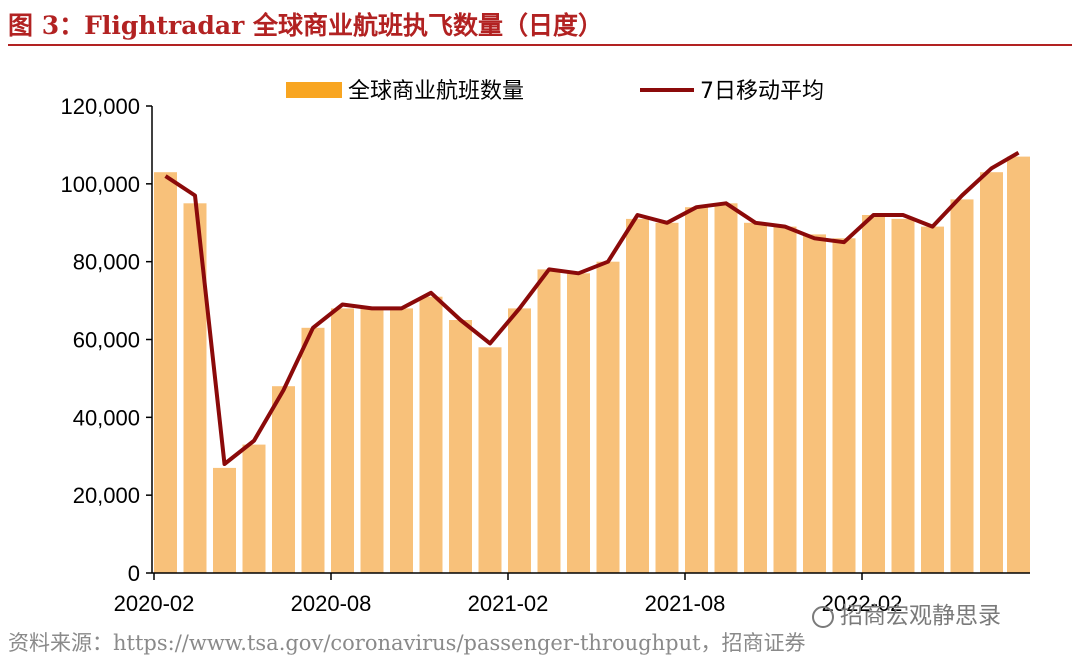 The width and height of the screenshot is (1080, 663). What do you see at coordinates (100, 106) in the screenshot?
I see `y-tick-label: 120,000` at bounding box center [100, 106].